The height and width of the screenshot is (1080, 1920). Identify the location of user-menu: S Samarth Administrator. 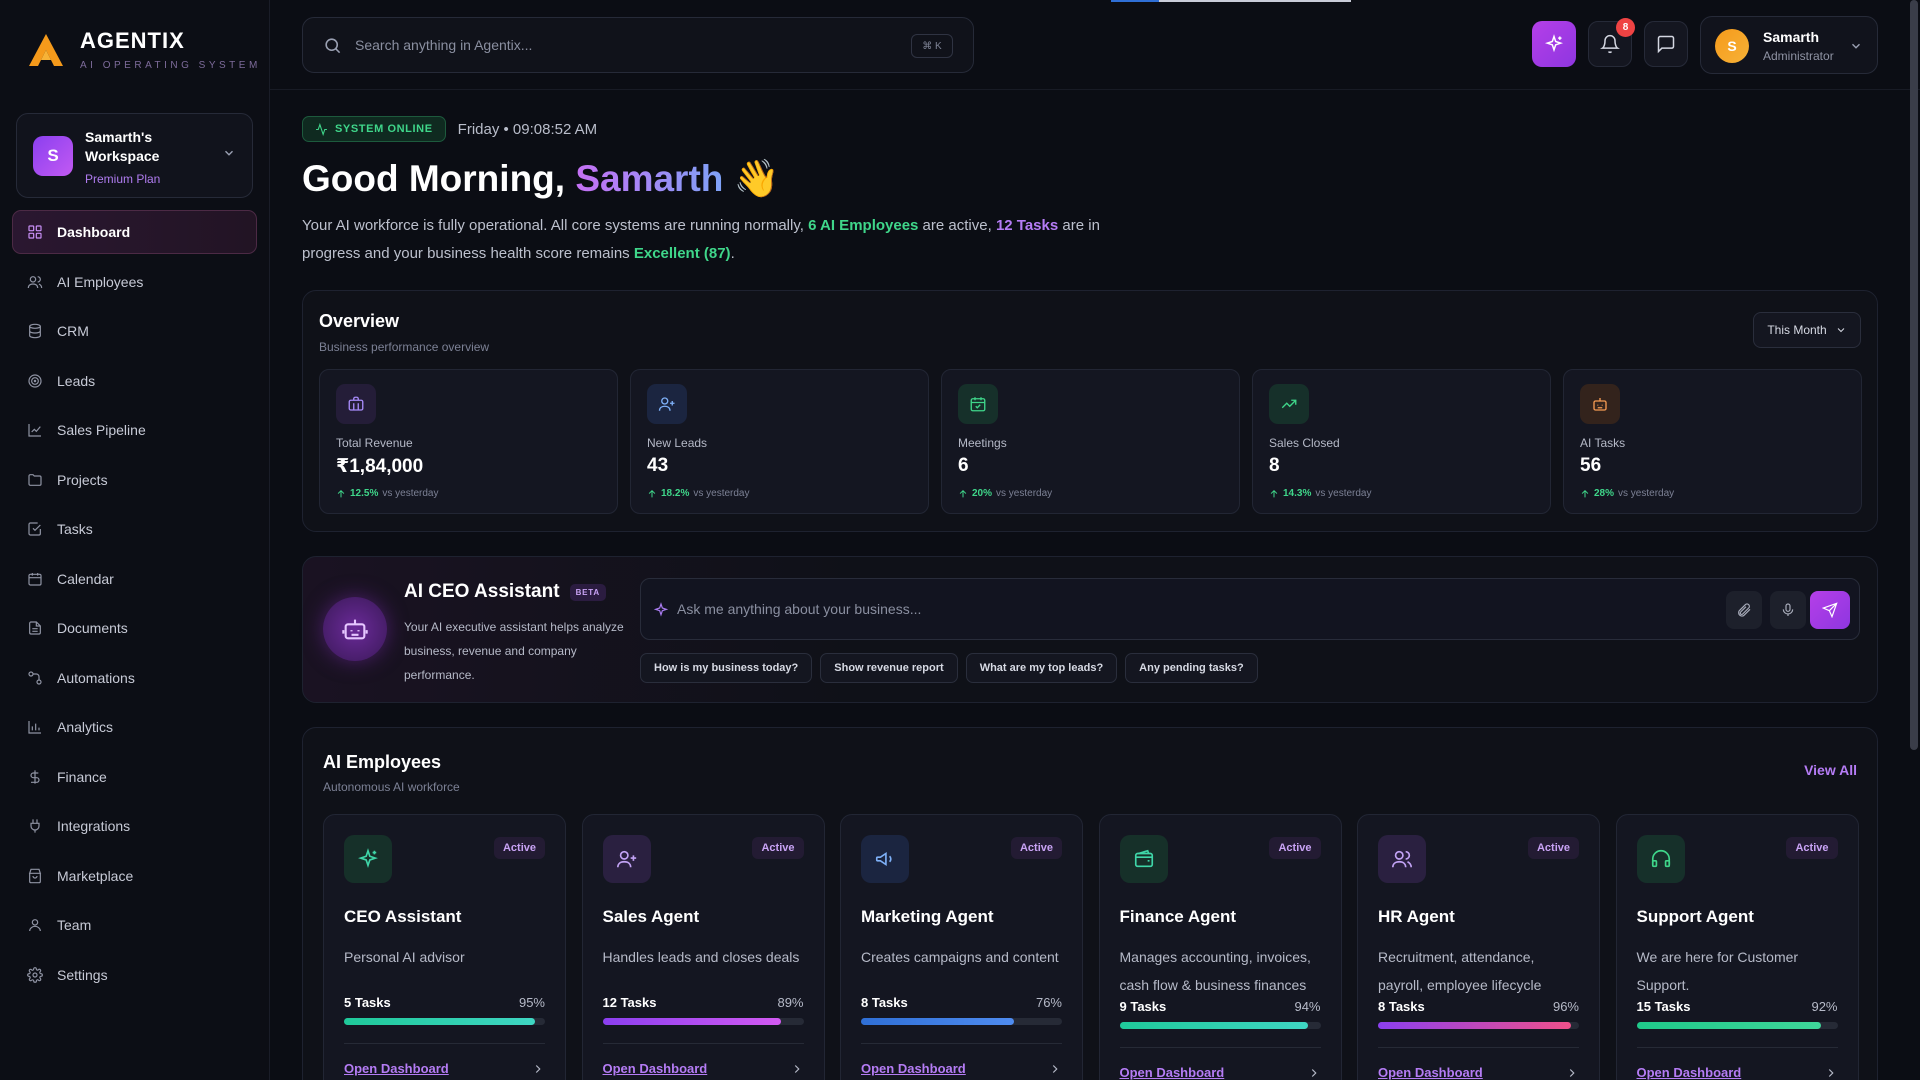
(1789, 45).